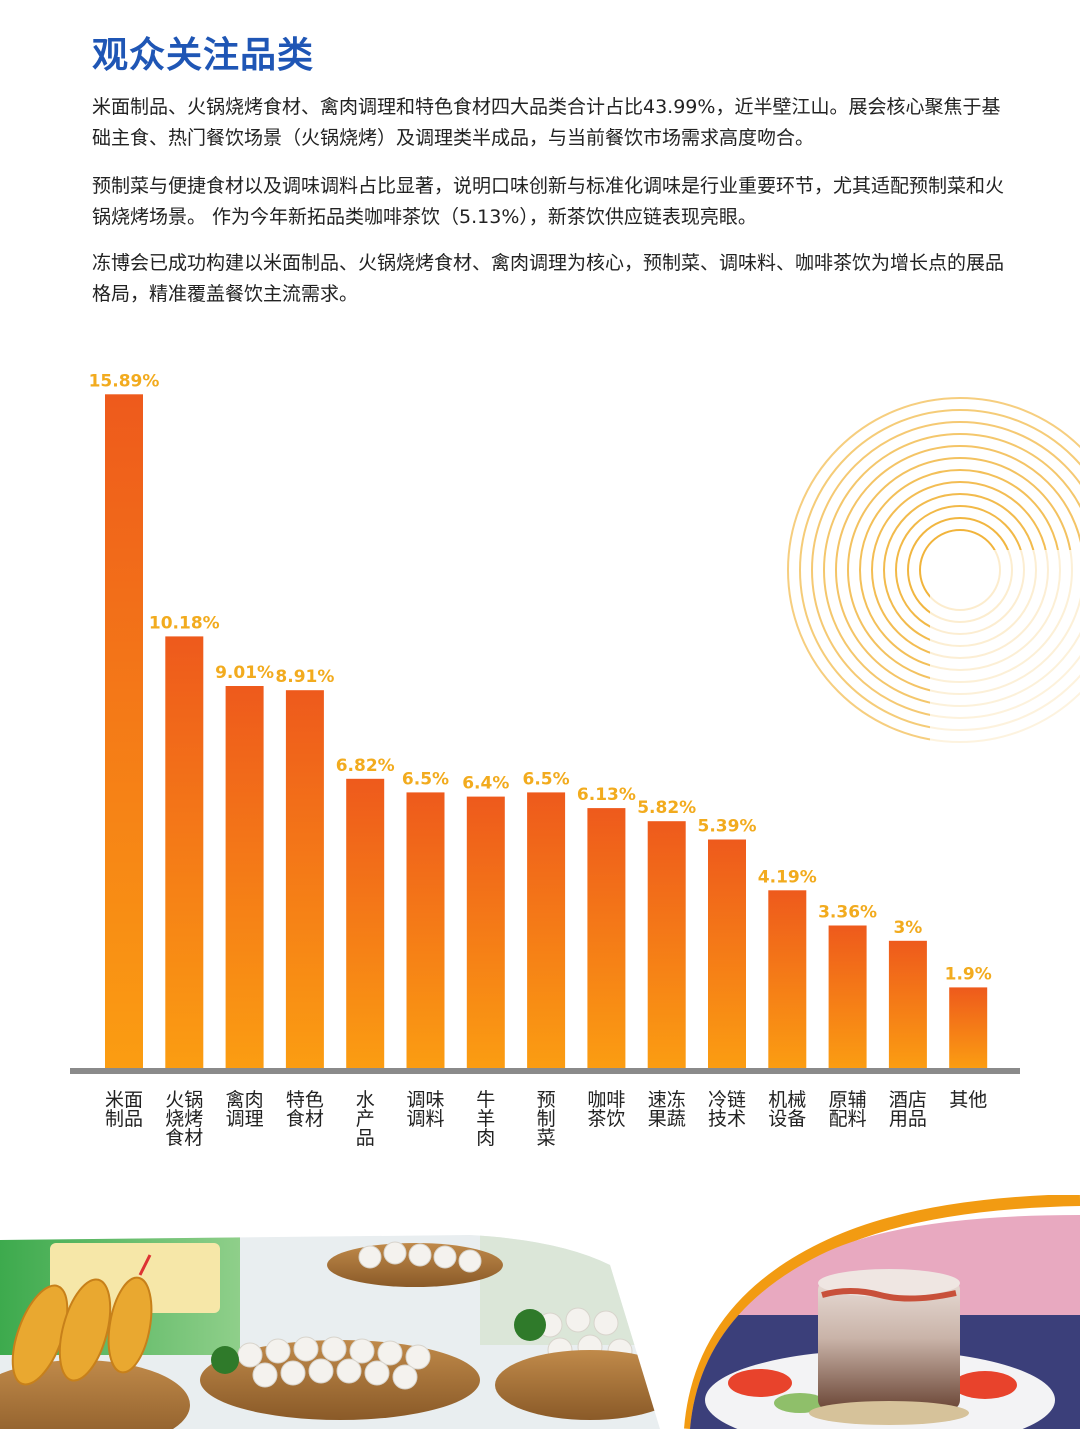 The width and height of the screenshot is (1080, 1429). What do you see at coordinates (606, 1119) in the screenshot?
I see `category-tick-label: 茶饮` at bounding box center [606, 1119].